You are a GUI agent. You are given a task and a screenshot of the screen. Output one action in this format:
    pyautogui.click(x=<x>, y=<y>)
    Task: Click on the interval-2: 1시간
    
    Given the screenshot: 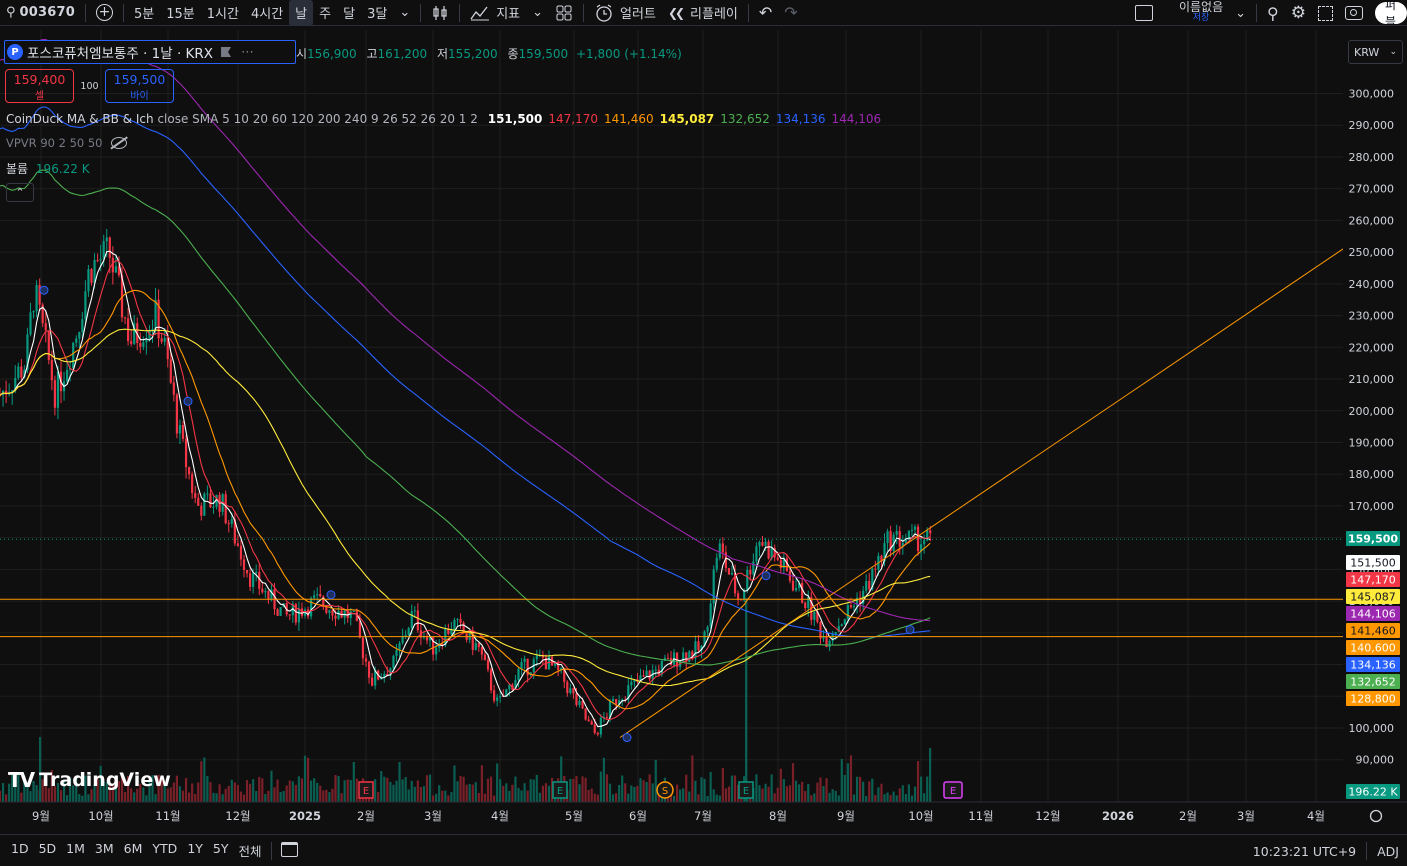 What is the action you would take?
    pyautogui.click(x=222, y=14)
    